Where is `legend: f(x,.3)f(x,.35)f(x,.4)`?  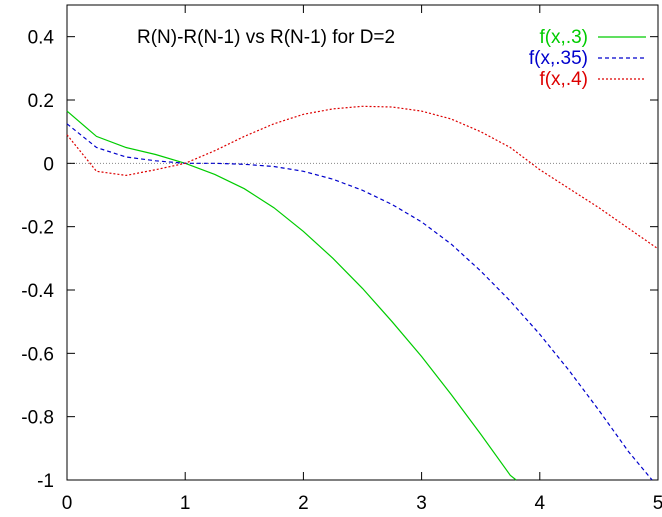 legend: f(x,.3)f(x,.35)f(x,.4) is located at coordinates (587, 58).